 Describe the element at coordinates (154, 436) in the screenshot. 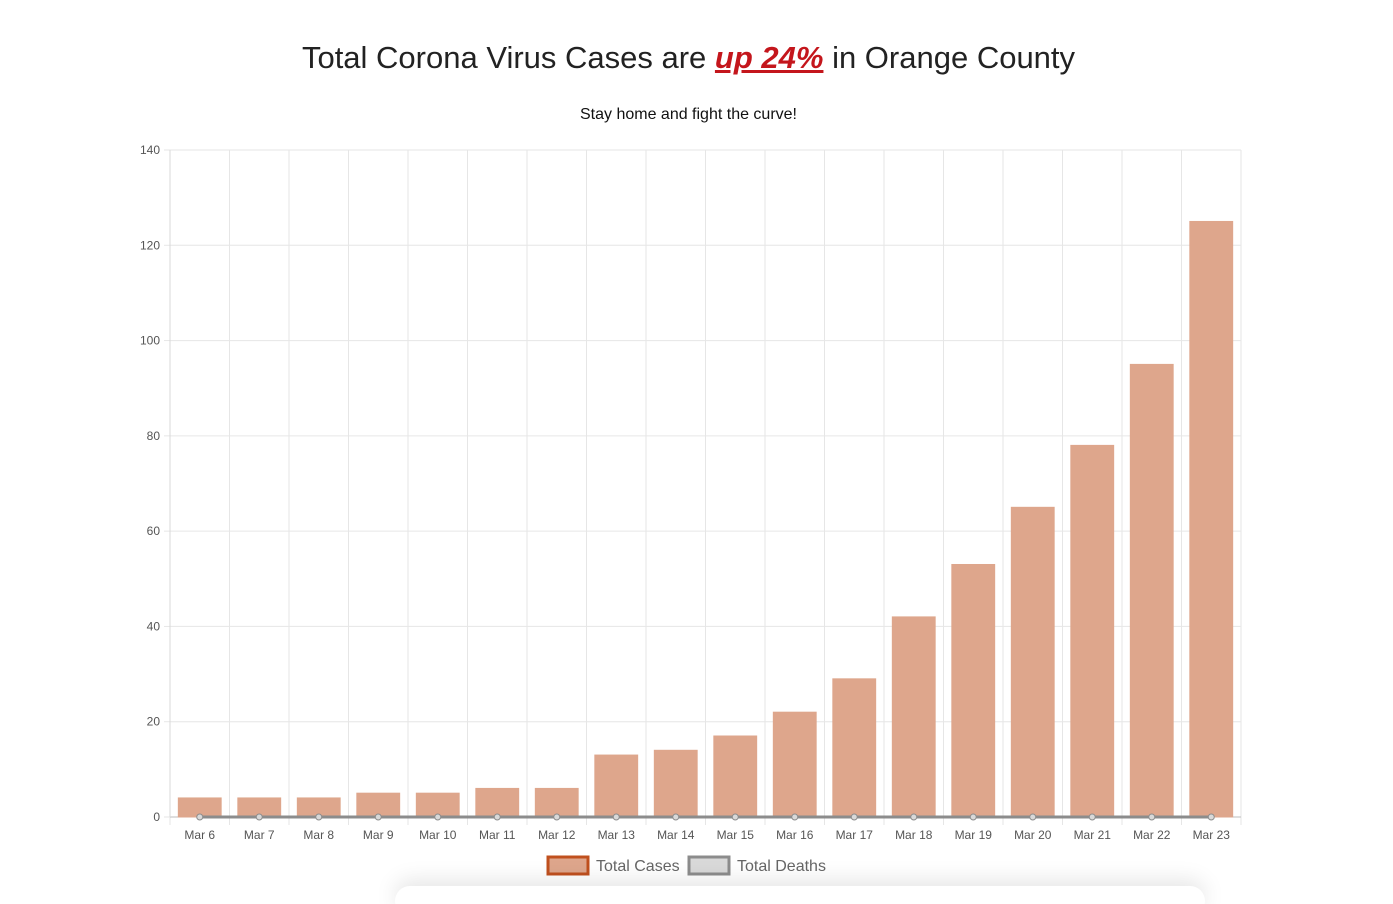

I see `y-tick-label: 80` at that location.